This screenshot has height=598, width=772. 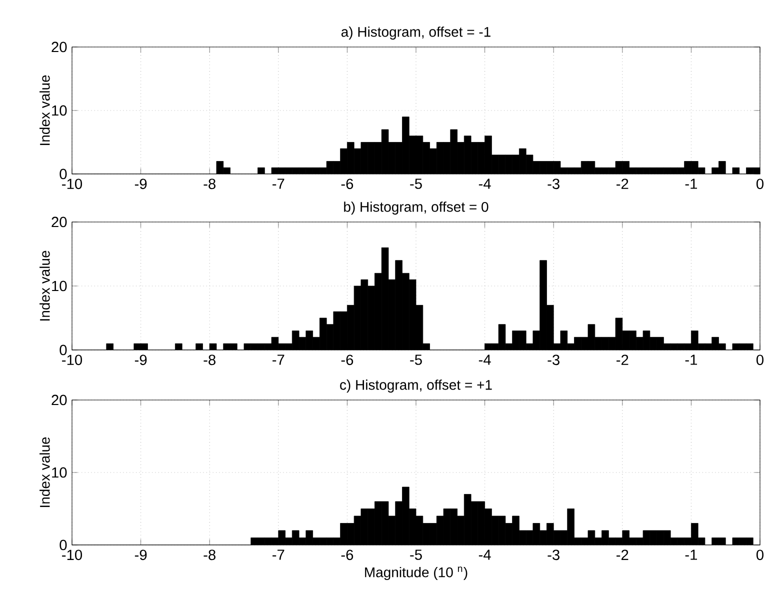 What do you see at coordinates (416, 573) in the screenshot?
I see `x-axis-title: Magnitude (10 $^{n}$)` at bounding box center [416, 573].